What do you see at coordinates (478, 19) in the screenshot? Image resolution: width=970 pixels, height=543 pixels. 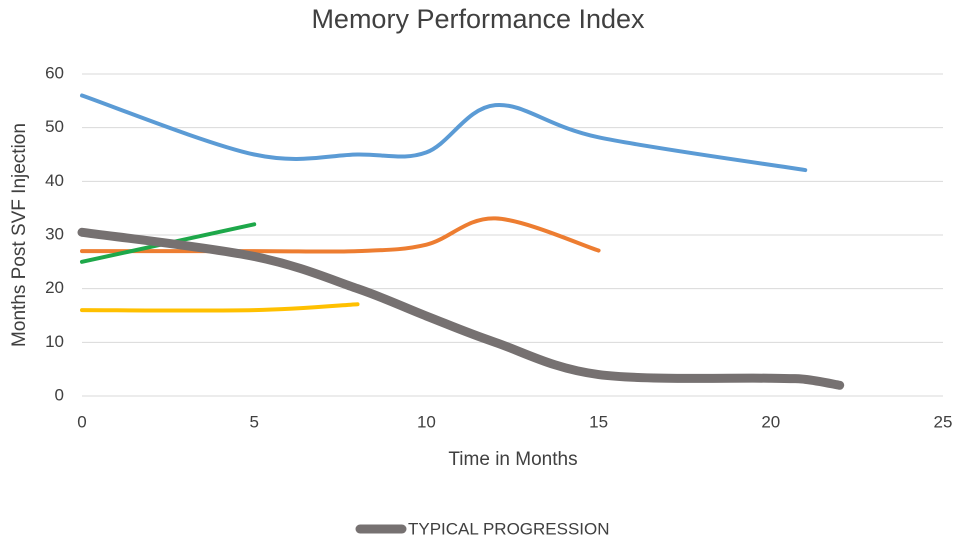 I see `chart-title: Memory Performance Index` at bounding box center [478, 19].